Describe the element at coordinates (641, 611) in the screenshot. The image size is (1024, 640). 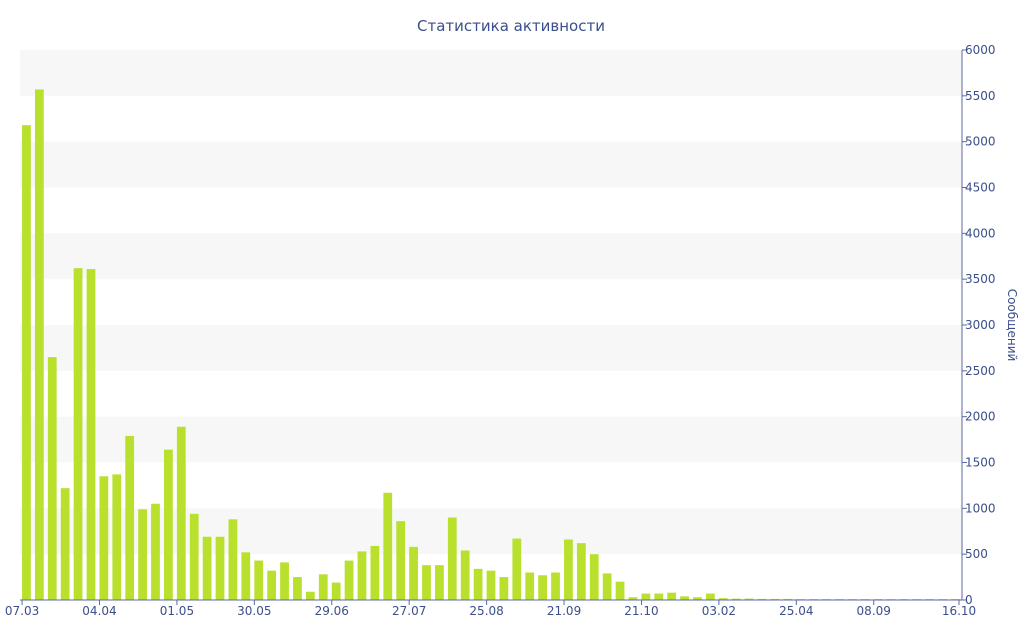
I see `x-tick-label: 21.10` at that location.